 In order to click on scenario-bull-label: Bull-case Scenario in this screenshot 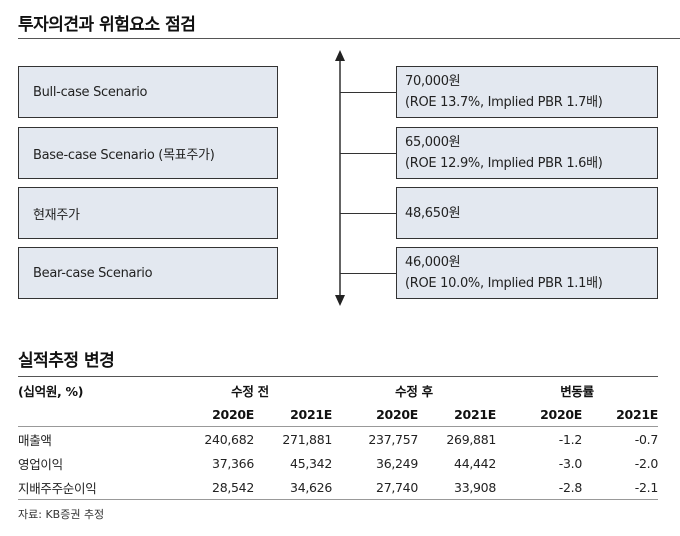, I will do `click(148, 92)`.